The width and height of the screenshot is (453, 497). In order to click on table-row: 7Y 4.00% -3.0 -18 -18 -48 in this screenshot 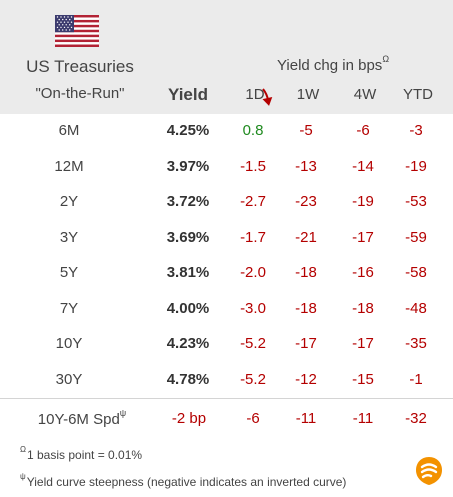, I will do `click(226, 309)`.